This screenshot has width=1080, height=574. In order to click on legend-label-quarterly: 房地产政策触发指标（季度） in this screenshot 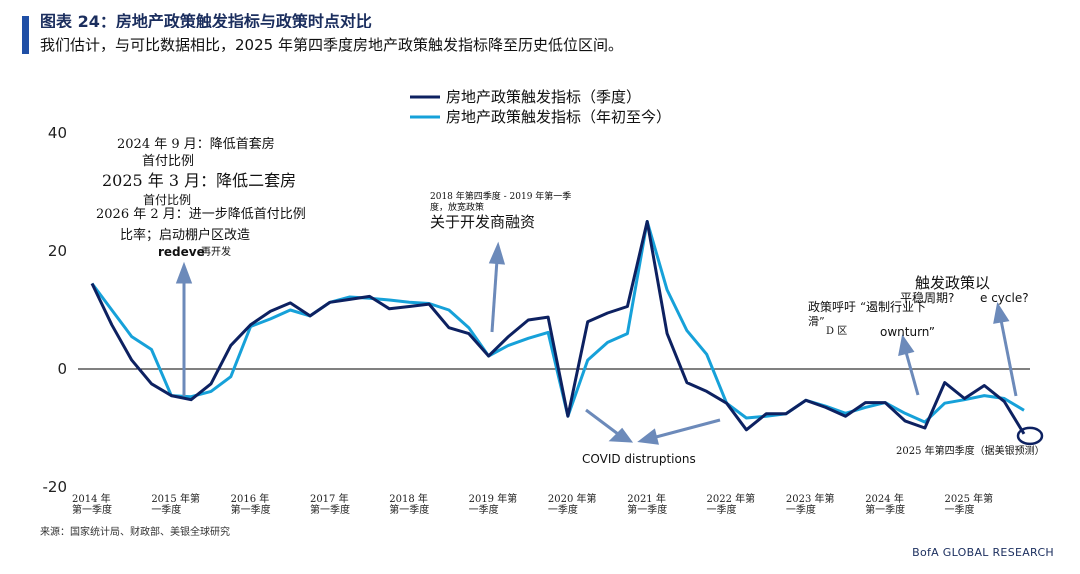, I will do `click(543, 97)`.